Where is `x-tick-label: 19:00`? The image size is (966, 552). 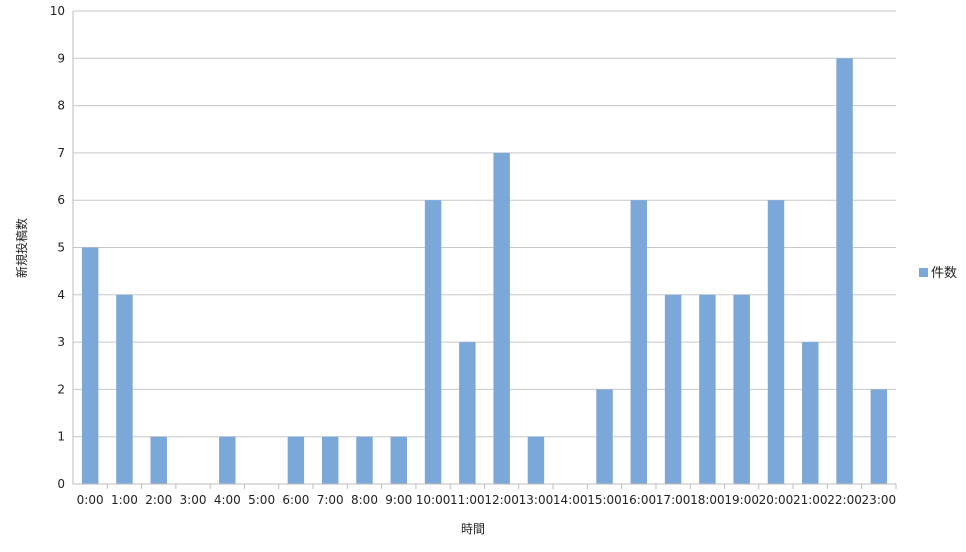 x-tick-label: 19:00 is located at coordinates (741, 500).